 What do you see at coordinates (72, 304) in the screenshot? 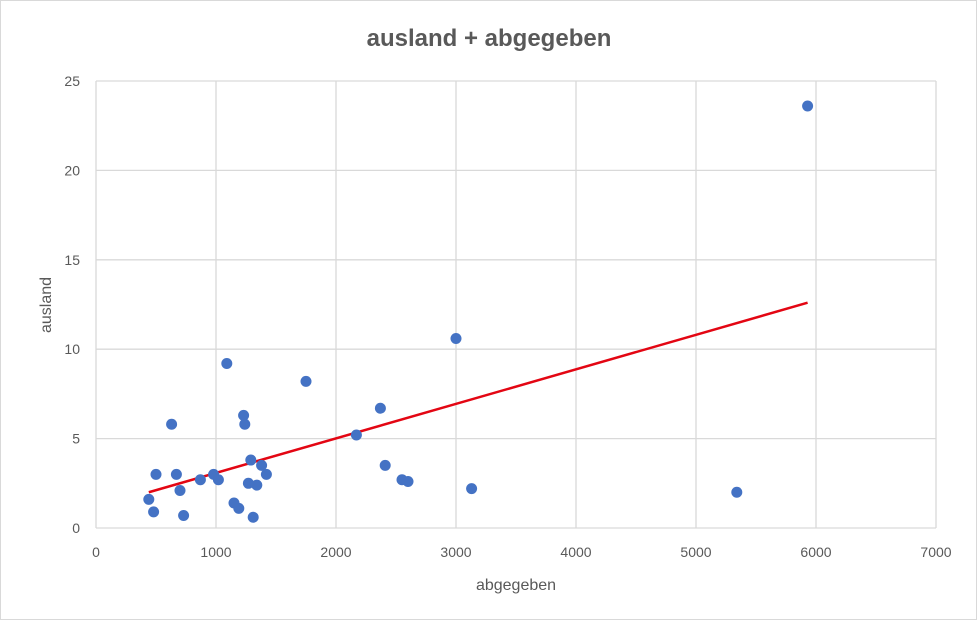
I see `y-tick-labels: 0 5 10 15 20 25` at bounding box center [72, 304].